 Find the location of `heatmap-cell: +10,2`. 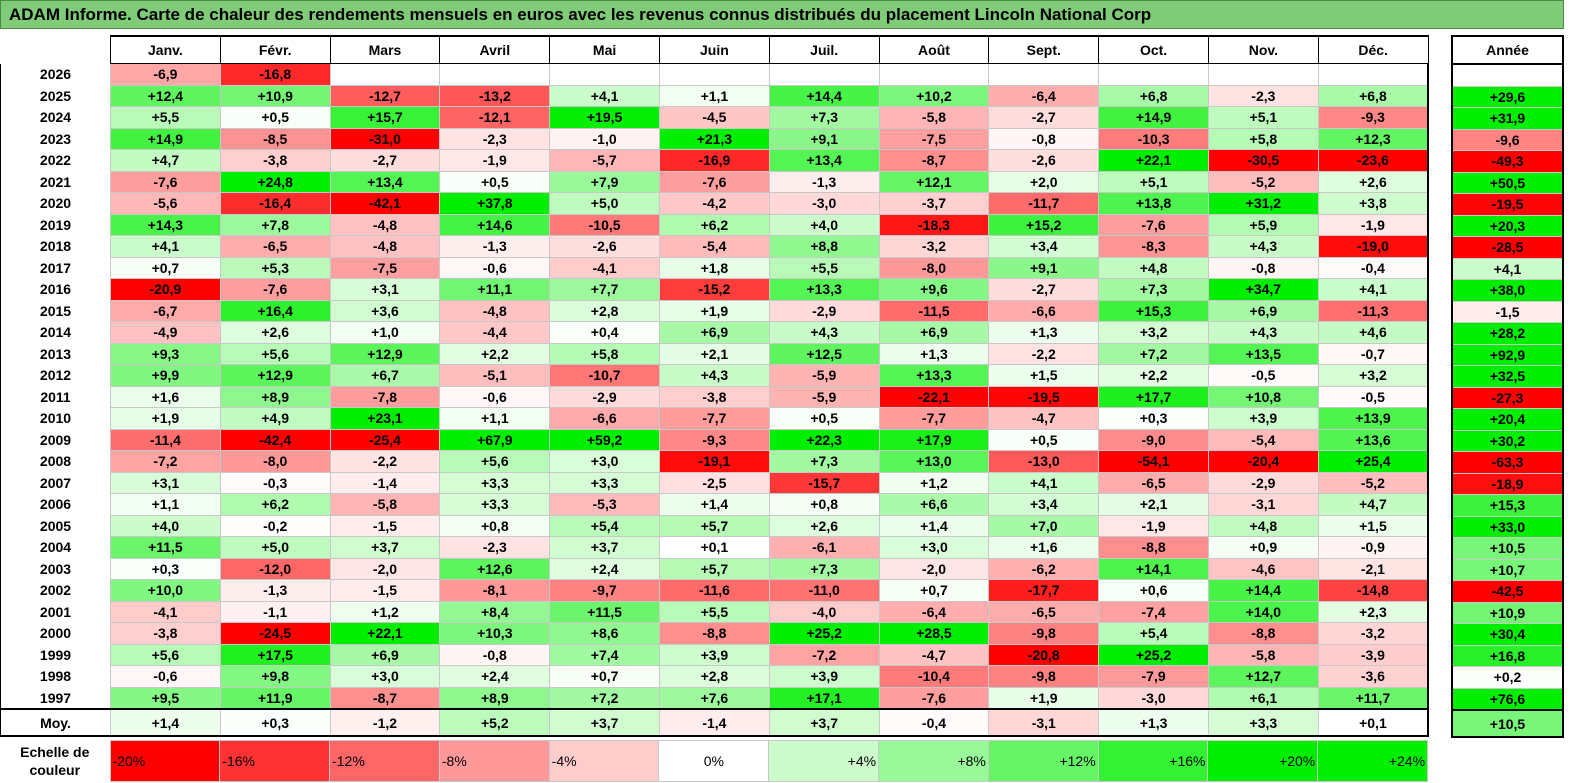

heatmap-cell: +10,2 is located at coordinates (934, 95).